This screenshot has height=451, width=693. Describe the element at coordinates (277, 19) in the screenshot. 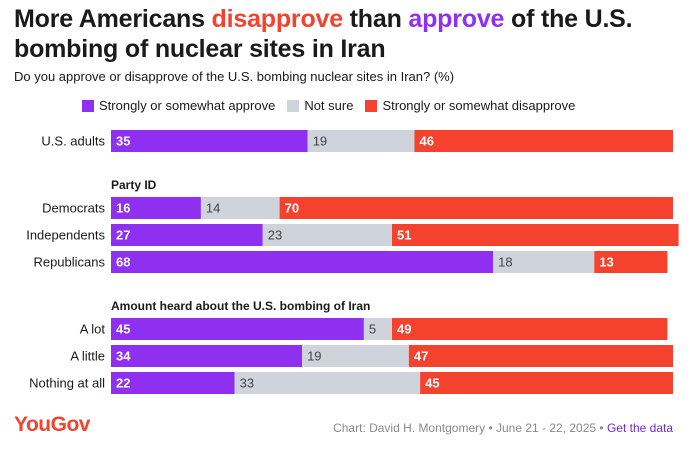

I see `title-disapprove-word: disapprove` at that location.